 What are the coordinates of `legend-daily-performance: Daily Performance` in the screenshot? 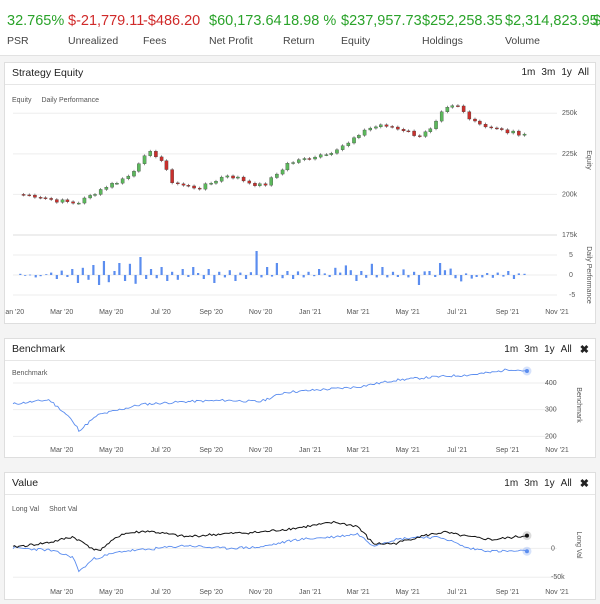 It's located at (70, 100).